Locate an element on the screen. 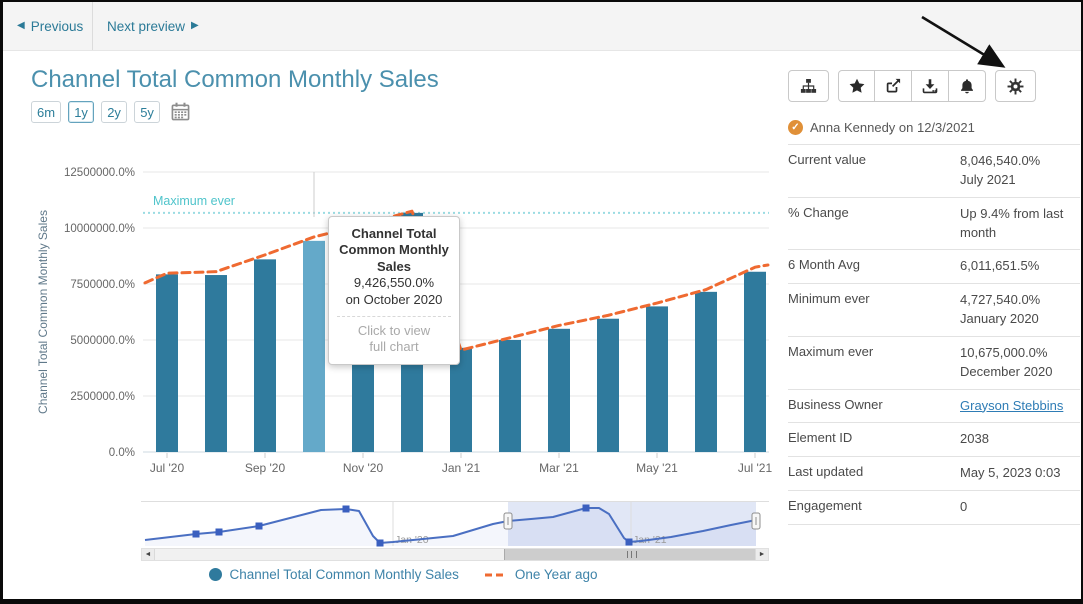 This screenshot has height=604, width=1083. time-range-selector: 6m 1y 2y 5y is located at coordinates (110, 112).